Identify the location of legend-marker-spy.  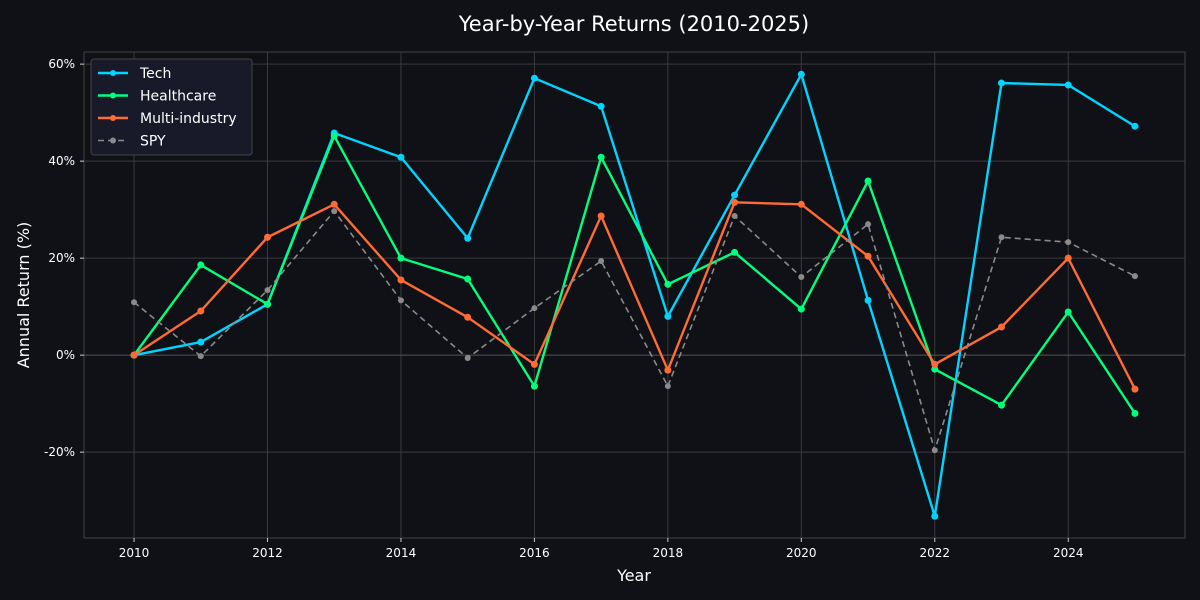
(113, 140).